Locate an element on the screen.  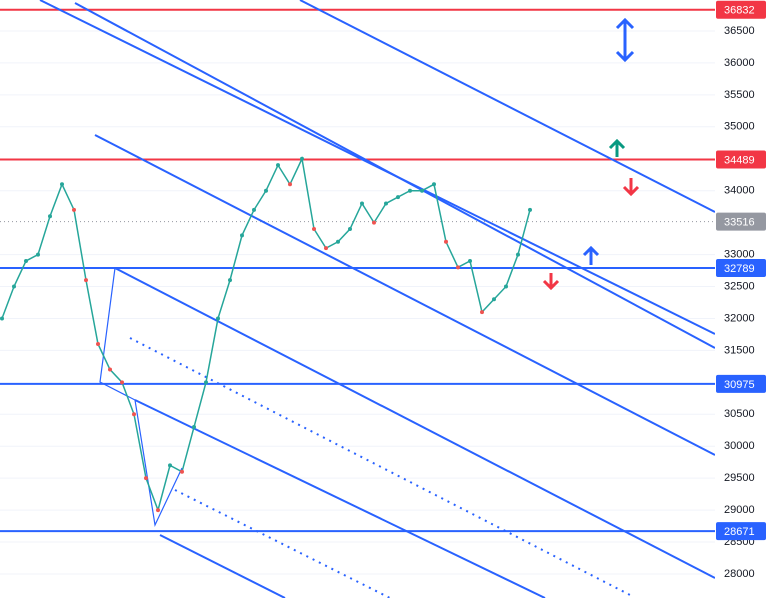
price-level-label: 32789 is located at coordinates (739, 269).